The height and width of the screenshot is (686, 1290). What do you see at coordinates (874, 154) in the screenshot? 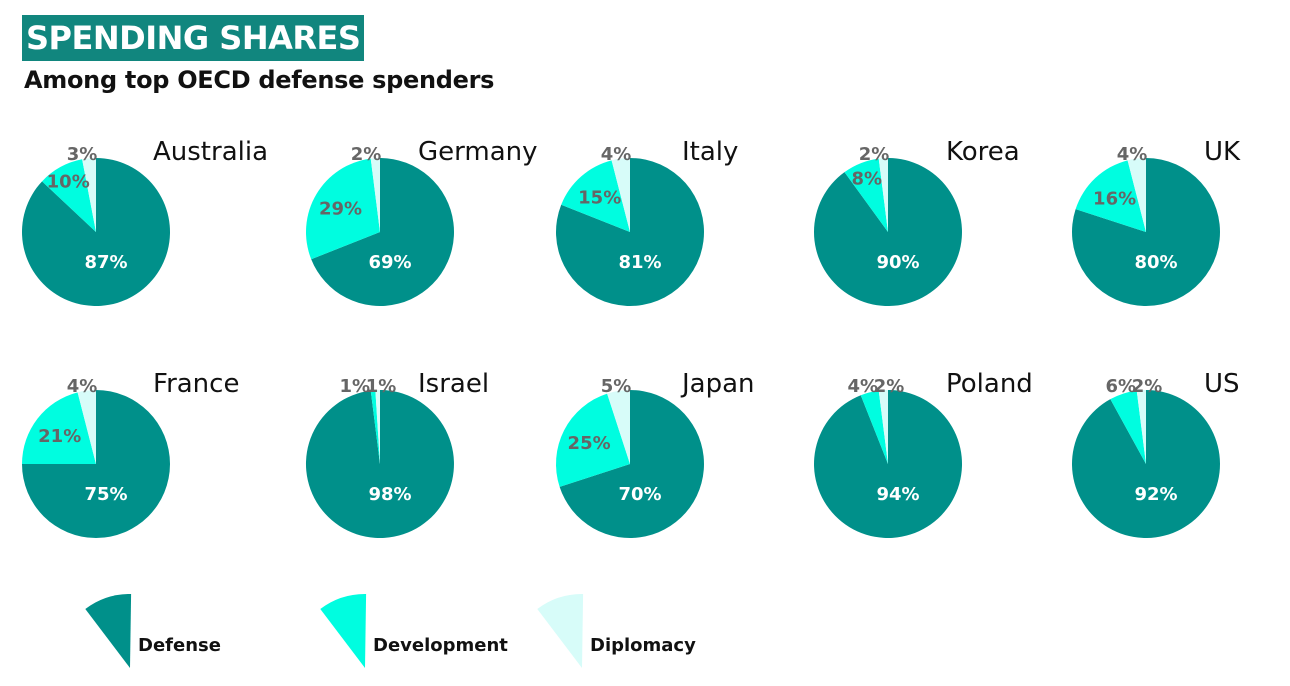
I see `value-label-diplomacy-korea: 2%` at bounding box center [874, 154].